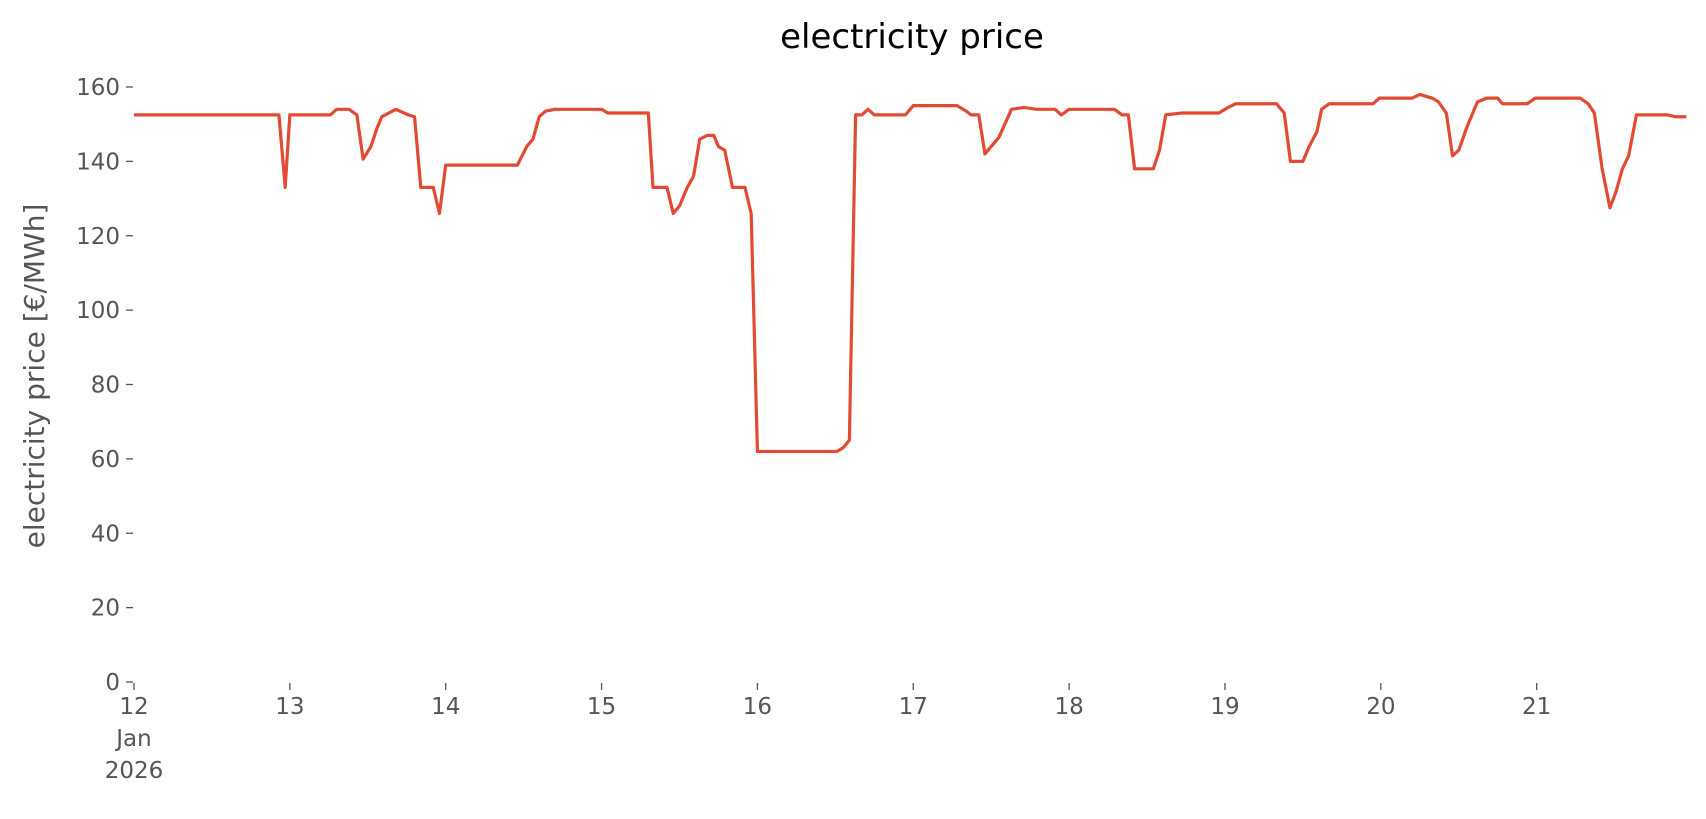 The image size is (1706, 819). Describe the element at coordinates (112, 683) in the screenshot. I see `y-tick-label: 0` at that location.